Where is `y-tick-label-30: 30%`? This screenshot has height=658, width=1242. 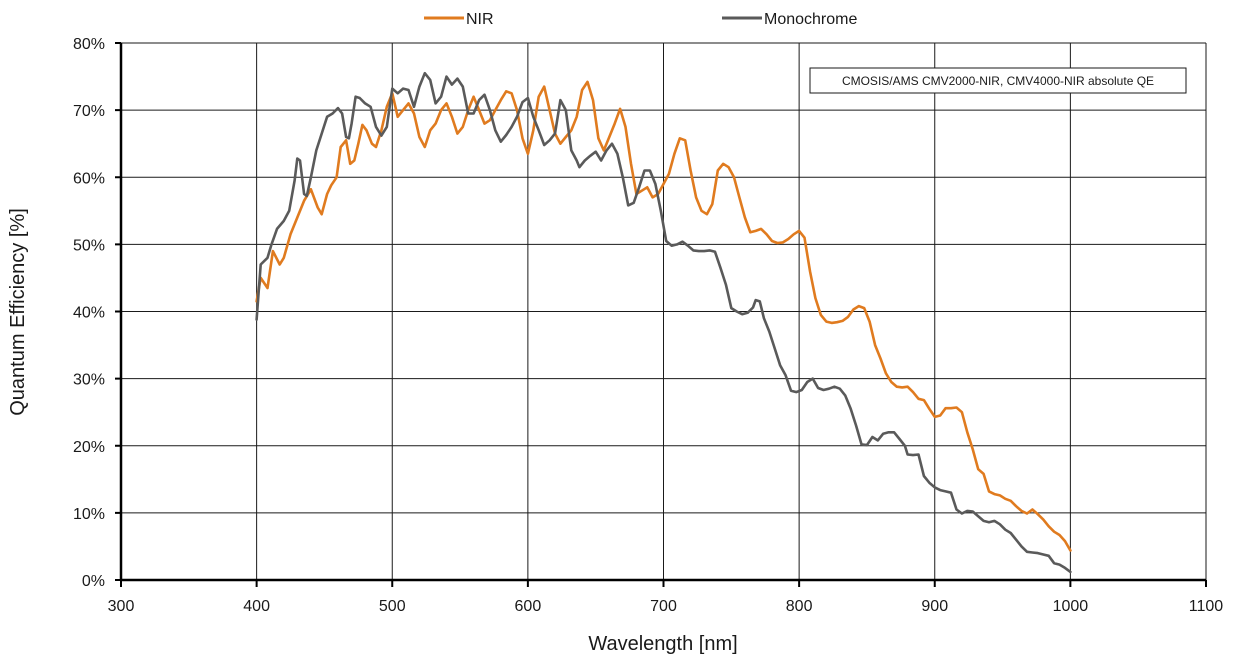
y-tick-label-30: 30% is located at coordinates (89, 380).